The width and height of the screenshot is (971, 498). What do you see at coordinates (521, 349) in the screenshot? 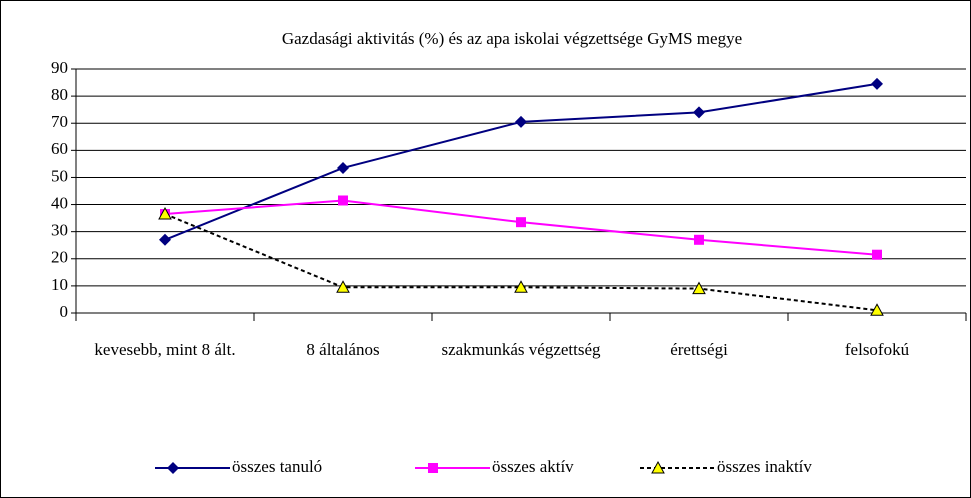
I see `x-tick-label: szakmunkás végzettség` at bounding box center [521, 349].